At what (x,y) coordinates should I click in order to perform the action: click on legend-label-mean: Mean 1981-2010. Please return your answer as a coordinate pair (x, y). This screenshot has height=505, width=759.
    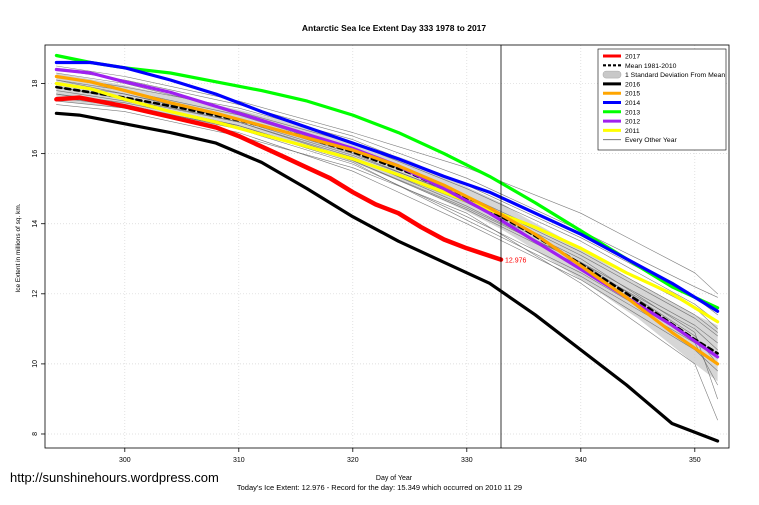
    Looking at the image, I should click on (651, 66).